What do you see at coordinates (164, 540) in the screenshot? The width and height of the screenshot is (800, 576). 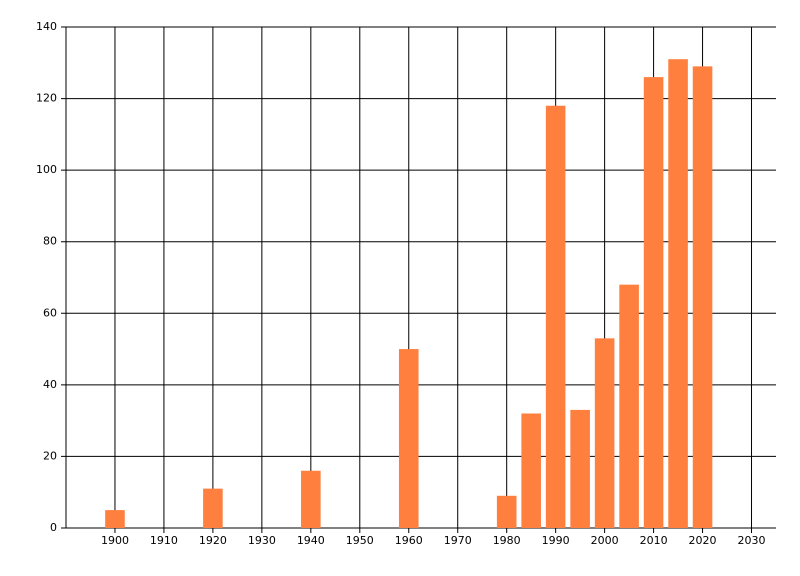 I see `x-tick-label: 1910` at bounding box center [164, 540].